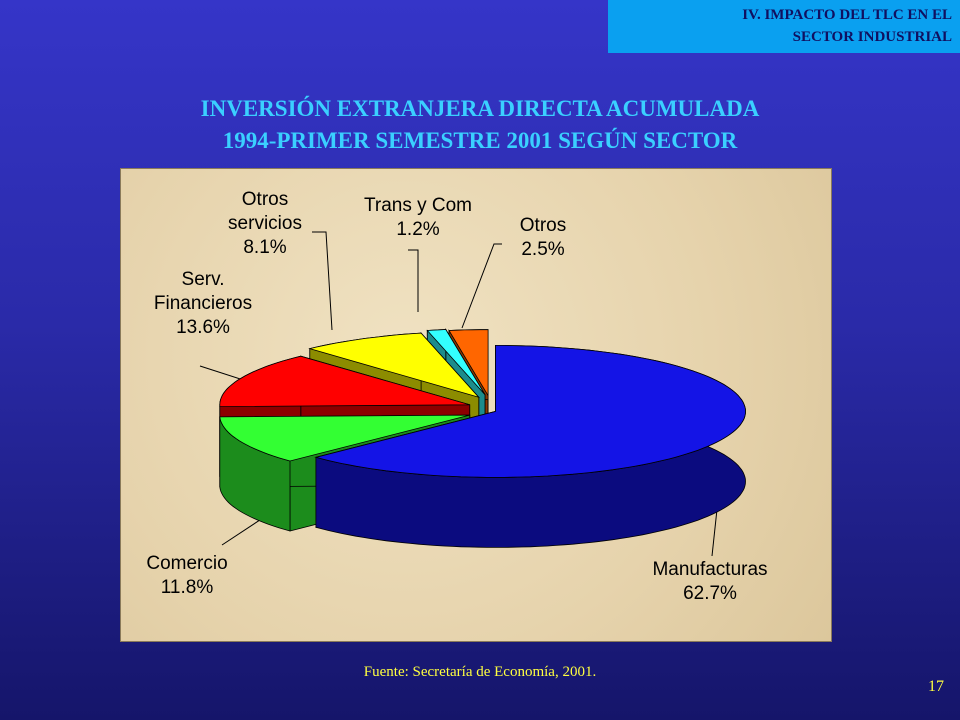  I want to click on category-label: Comercio, so click(187, 563).